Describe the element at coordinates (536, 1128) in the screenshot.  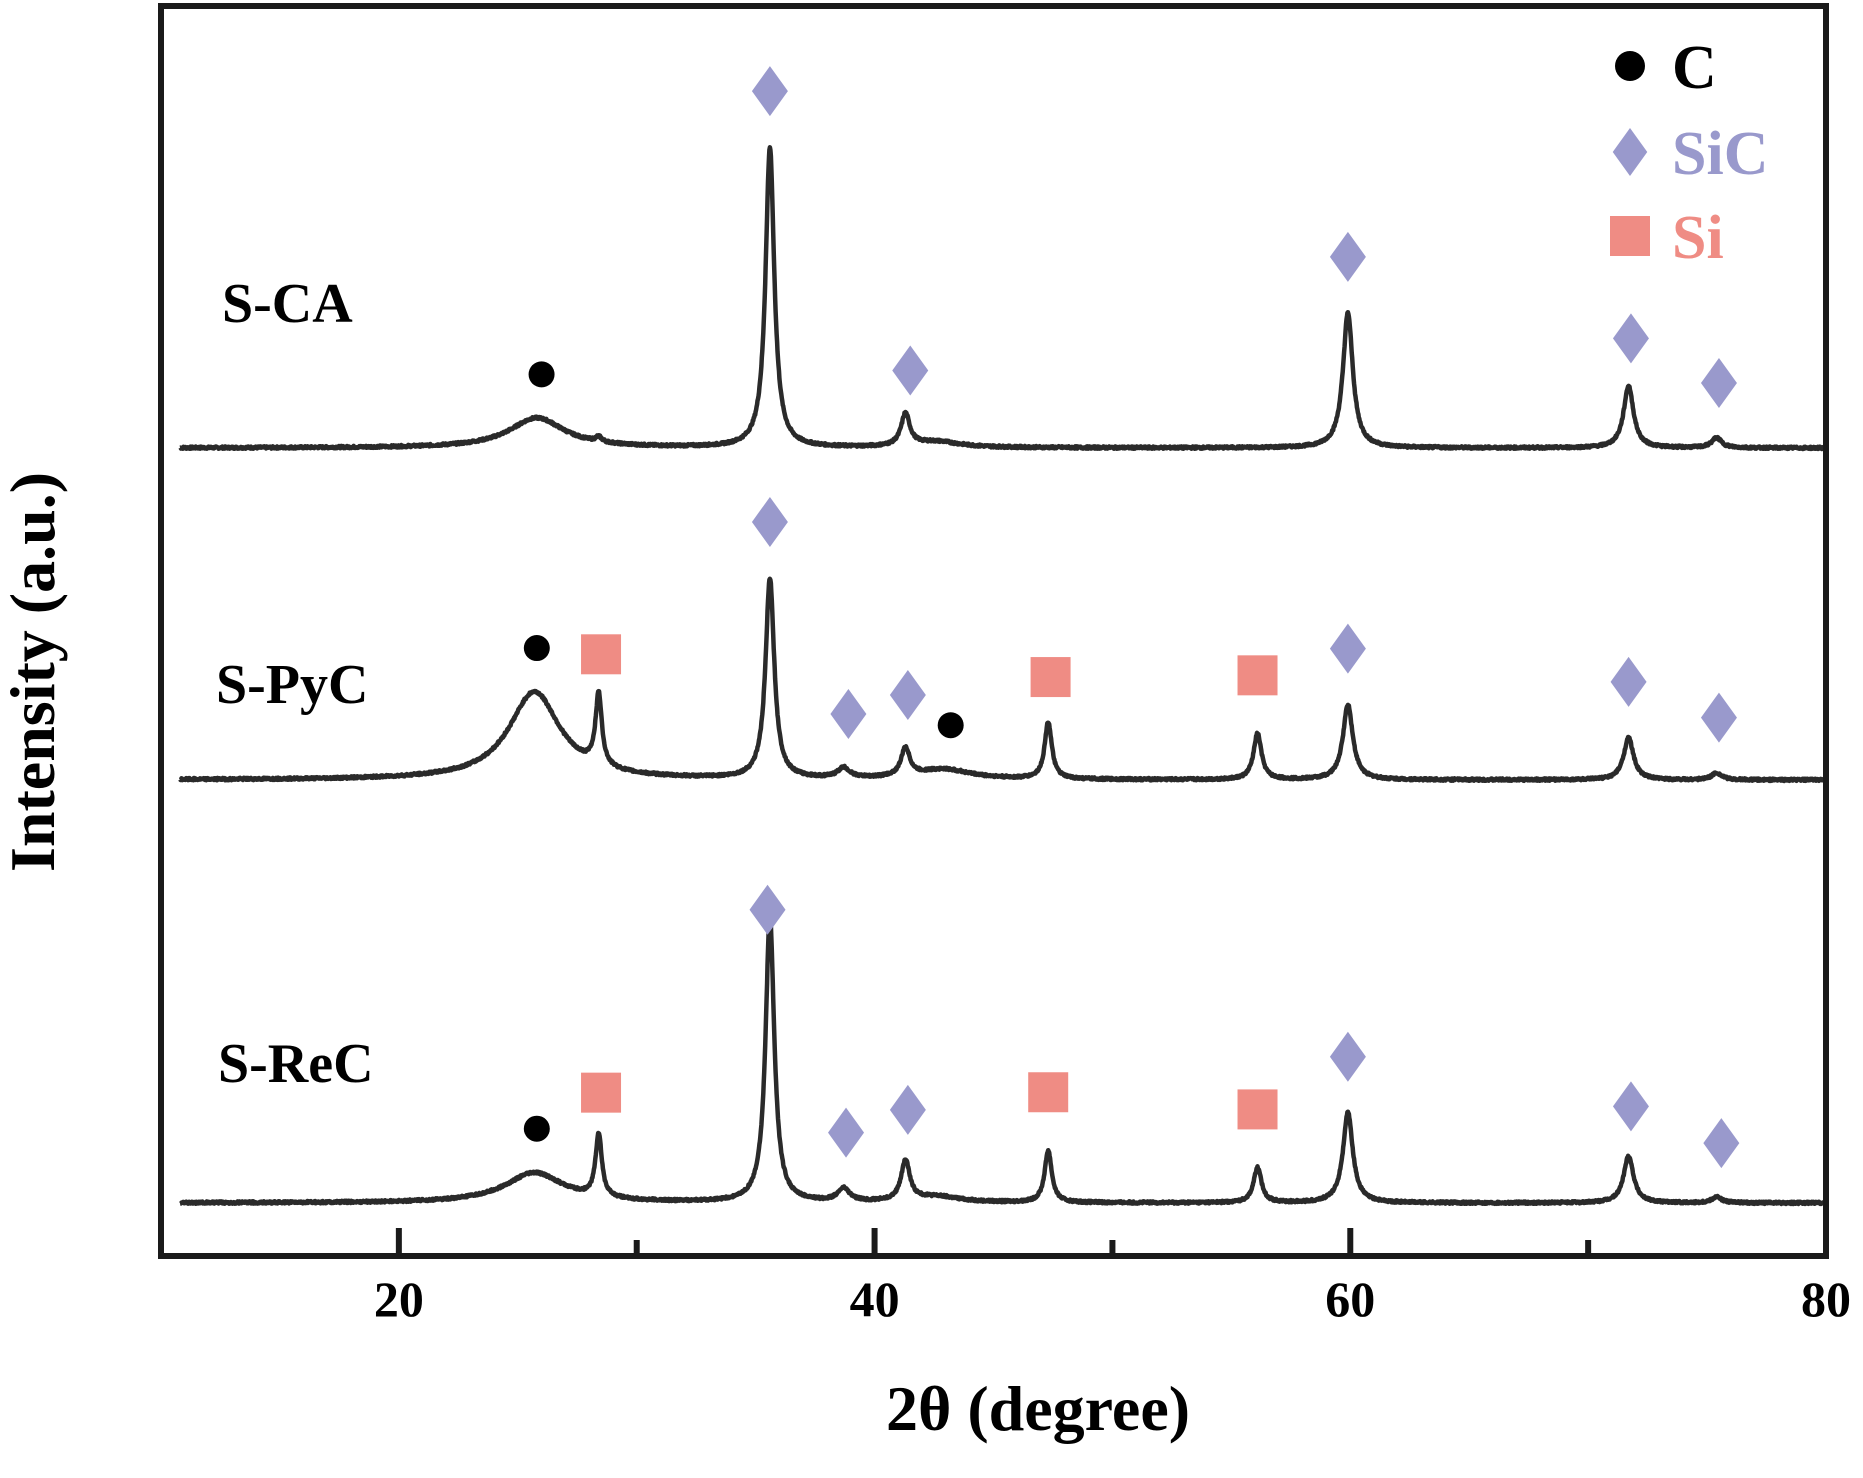
I see `phase-marker-c-s-rec` at that location.